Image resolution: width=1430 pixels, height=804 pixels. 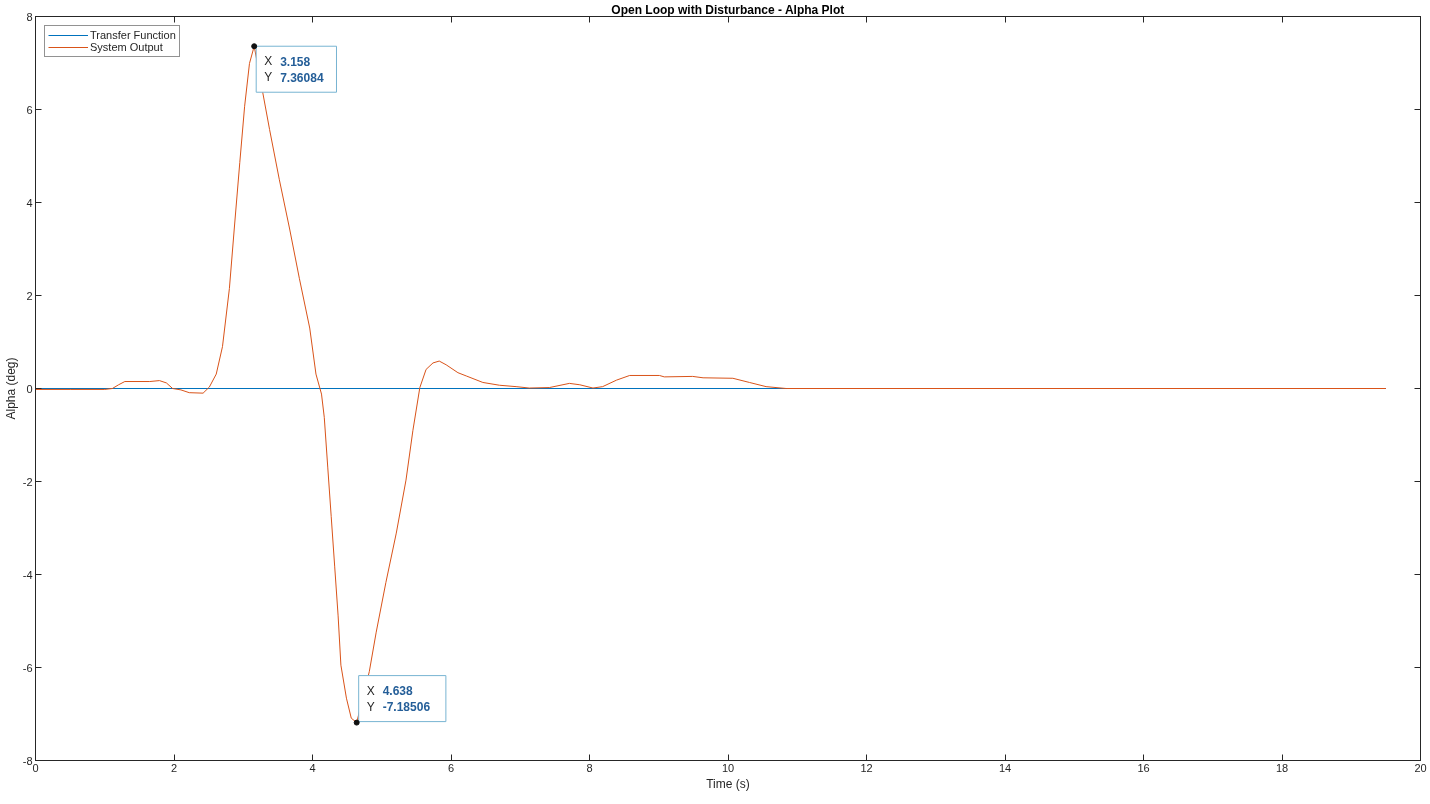 What do you see at coordinates (589, 767) in the screenshot?
I see `x-tick-label: 8` at bounding box center [589, 767].